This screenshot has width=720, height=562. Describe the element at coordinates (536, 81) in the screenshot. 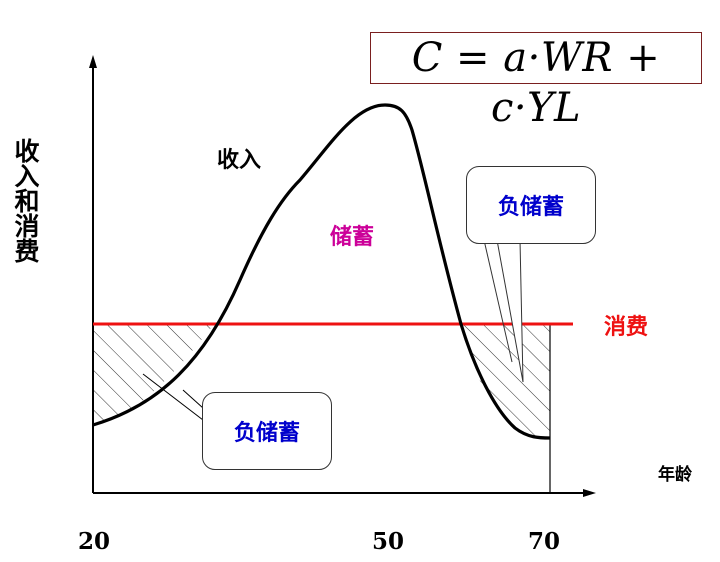

I see `formula-box: C = a·WR + c·YL` at that location.